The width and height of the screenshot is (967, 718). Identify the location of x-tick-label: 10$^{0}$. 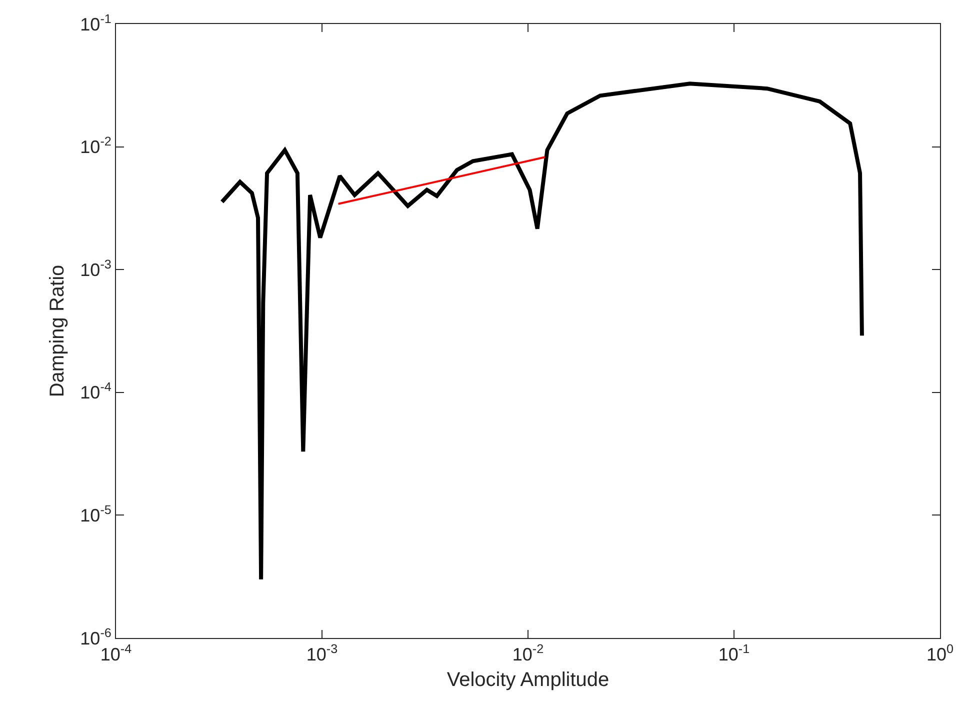
(940, 653).